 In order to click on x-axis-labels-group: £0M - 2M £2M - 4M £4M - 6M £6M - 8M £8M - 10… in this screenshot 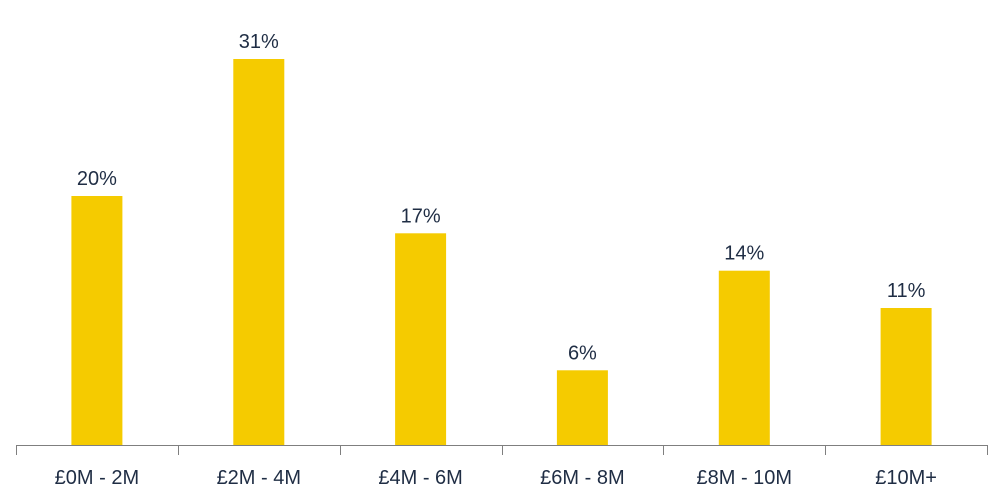, I will do `click(496, 478)`.